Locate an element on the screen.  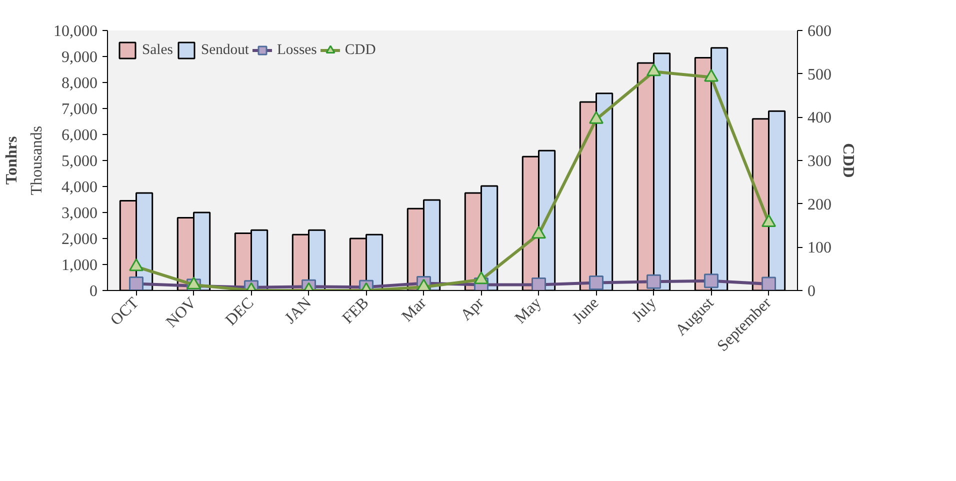
text: Thousands is located at coordinates (37, 161).